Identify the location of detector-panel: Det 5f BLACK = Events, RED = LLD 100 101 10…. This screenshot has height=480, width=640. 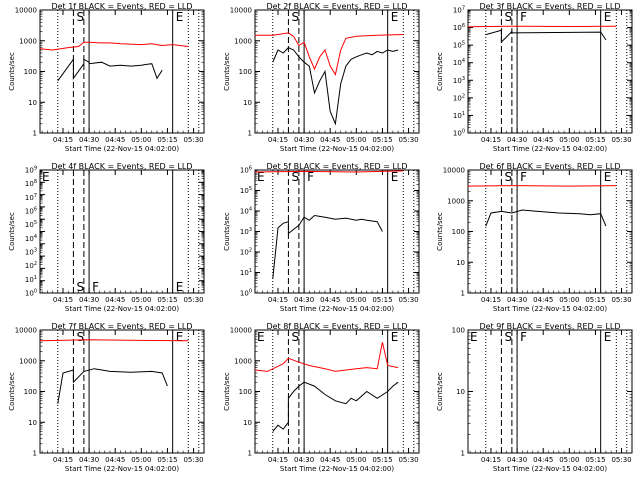
(321, 237).